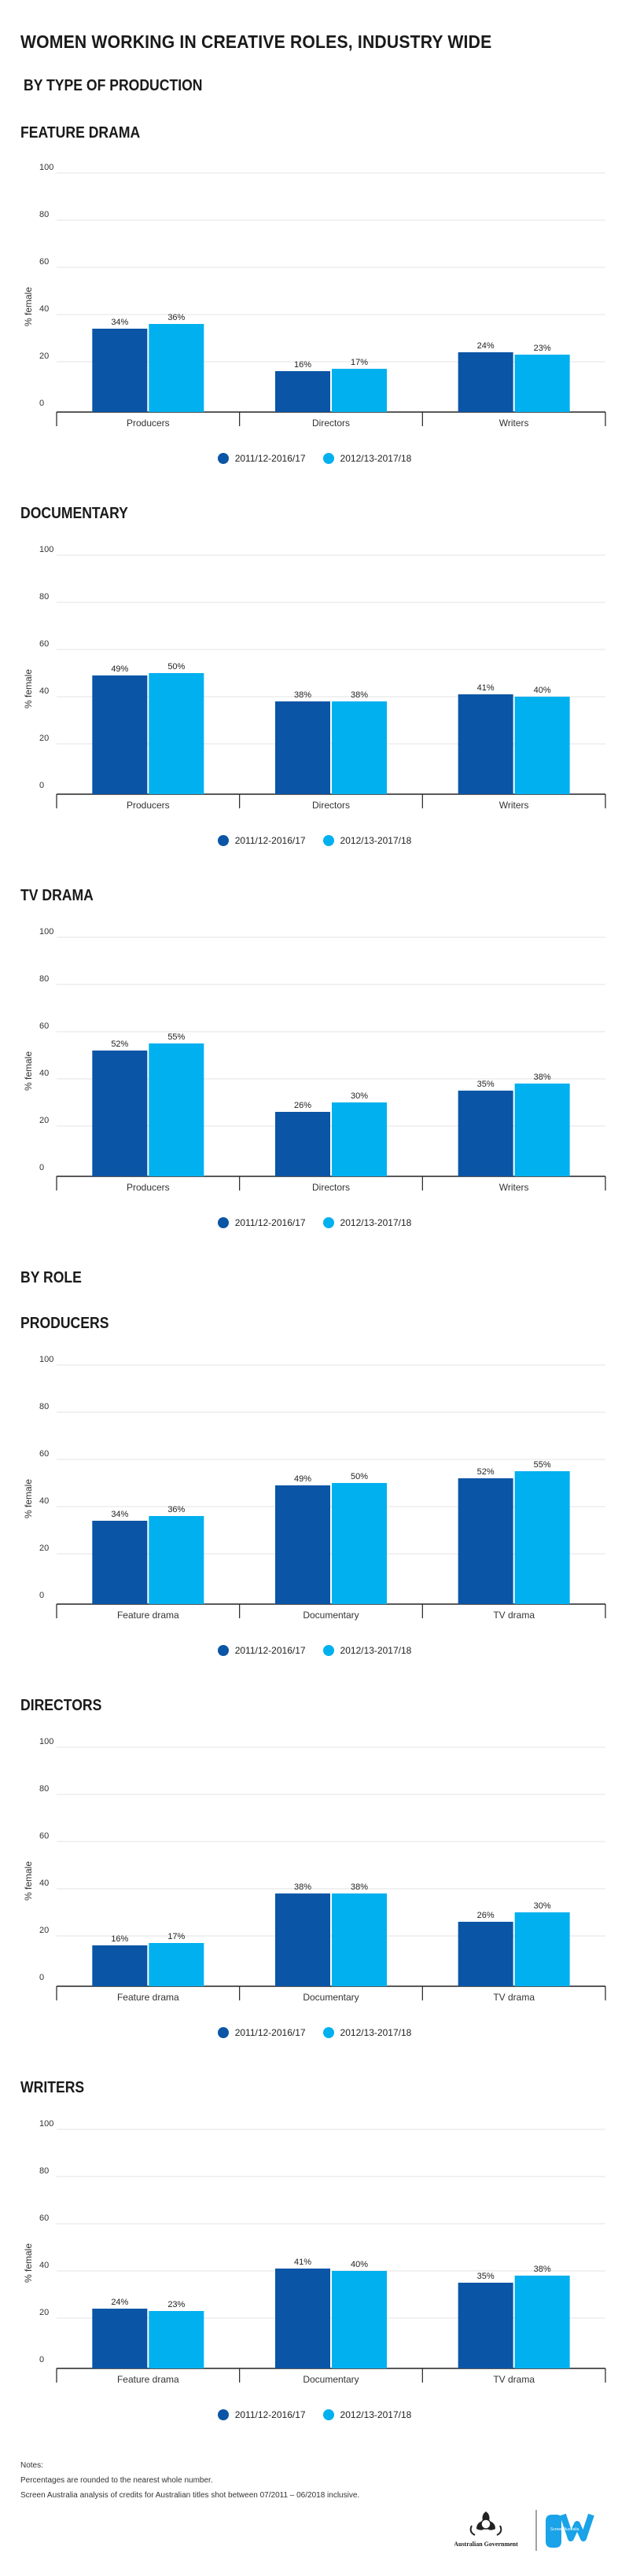  What do you see at coordinates (176, 1037) in the screenshot?
I see `data-label: 55%` at bounding box center [176, 1037].